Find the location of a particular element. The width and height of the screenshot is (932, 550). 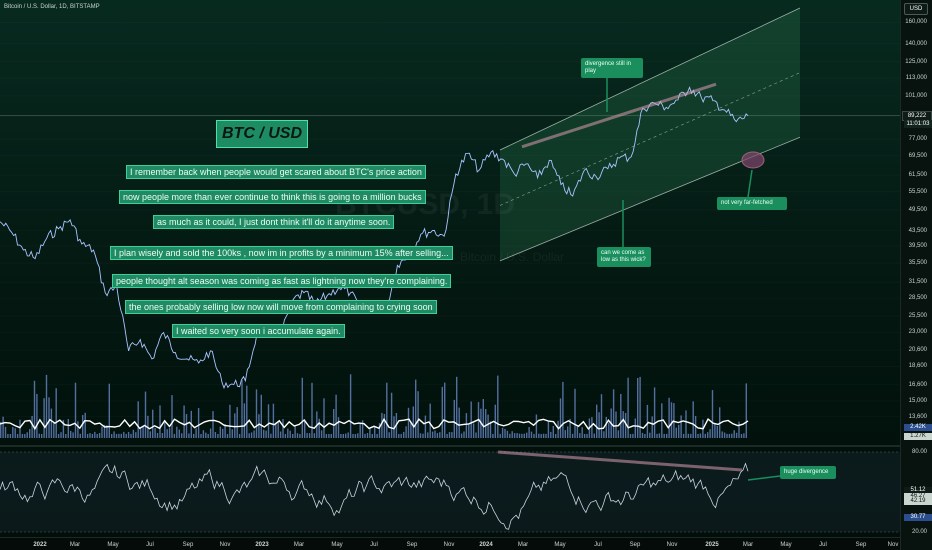

chart-title: BTC / USD is located at coordinates (262, 134).